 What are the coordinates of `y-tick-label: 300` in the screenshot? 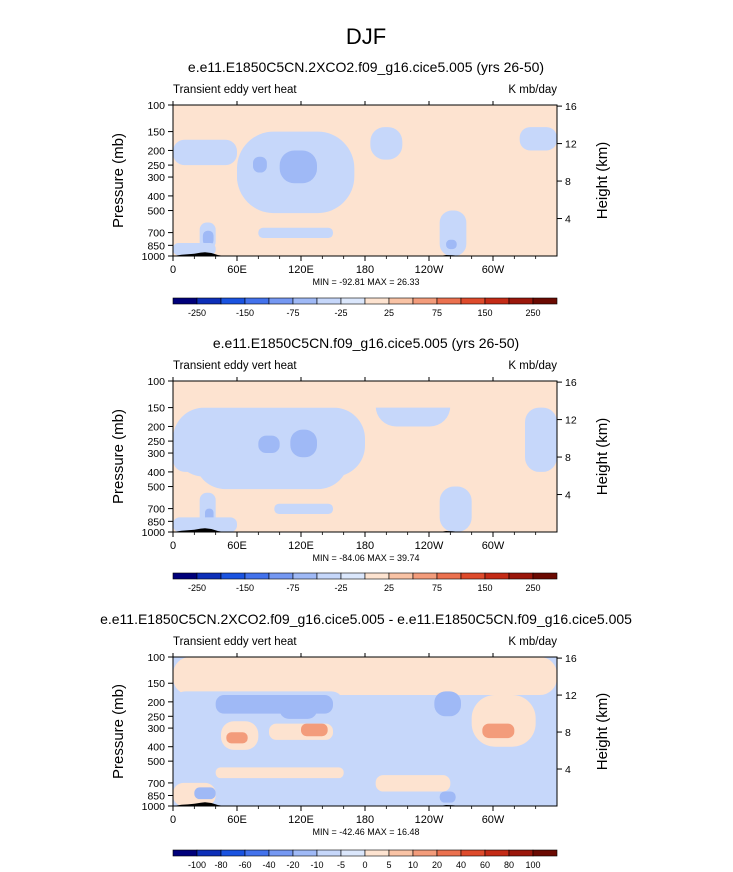 It's located at (156, 729).